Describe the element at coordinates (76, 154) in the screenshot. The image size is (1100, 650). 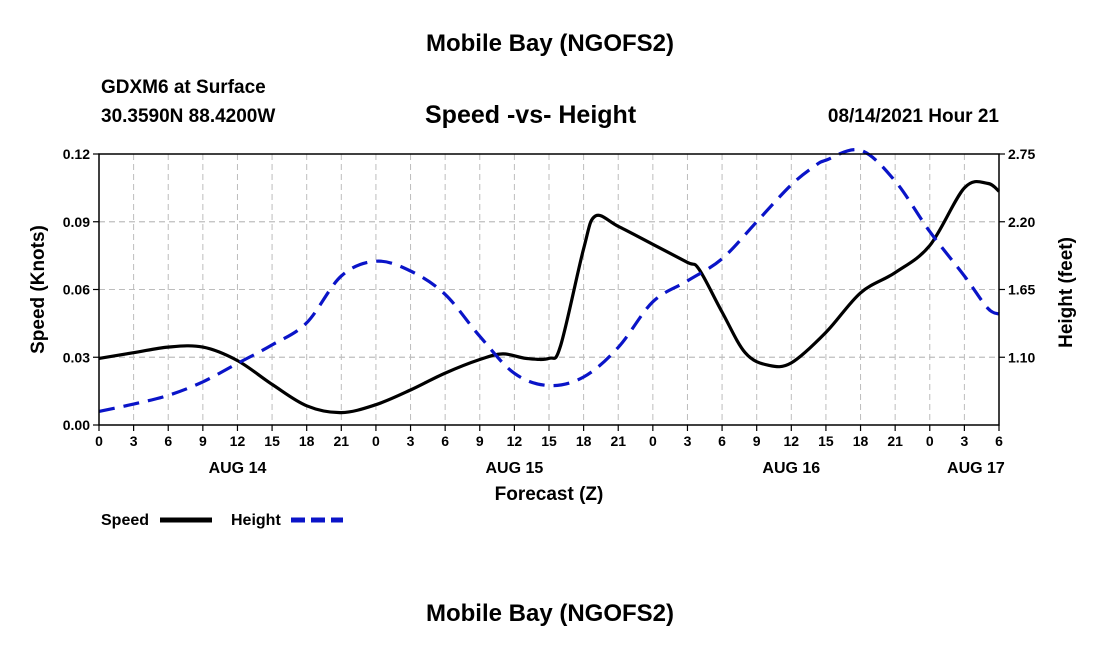
I see `y-left-tick-label: 0.12` at that location.